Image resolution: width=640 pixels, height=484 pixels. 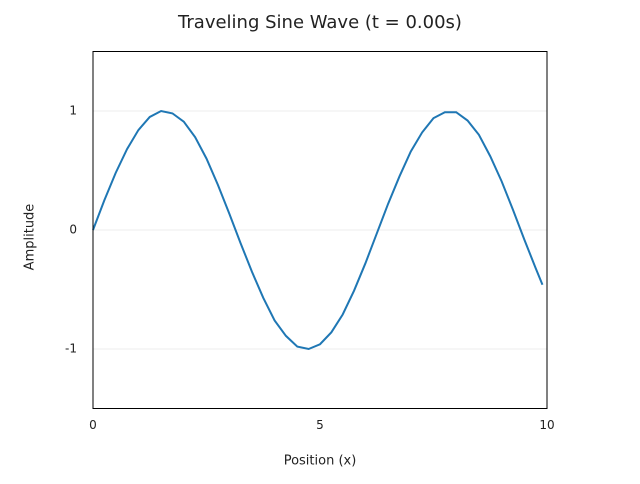 I want to click on y-tick-label: 0, so click(x=73, y=230).